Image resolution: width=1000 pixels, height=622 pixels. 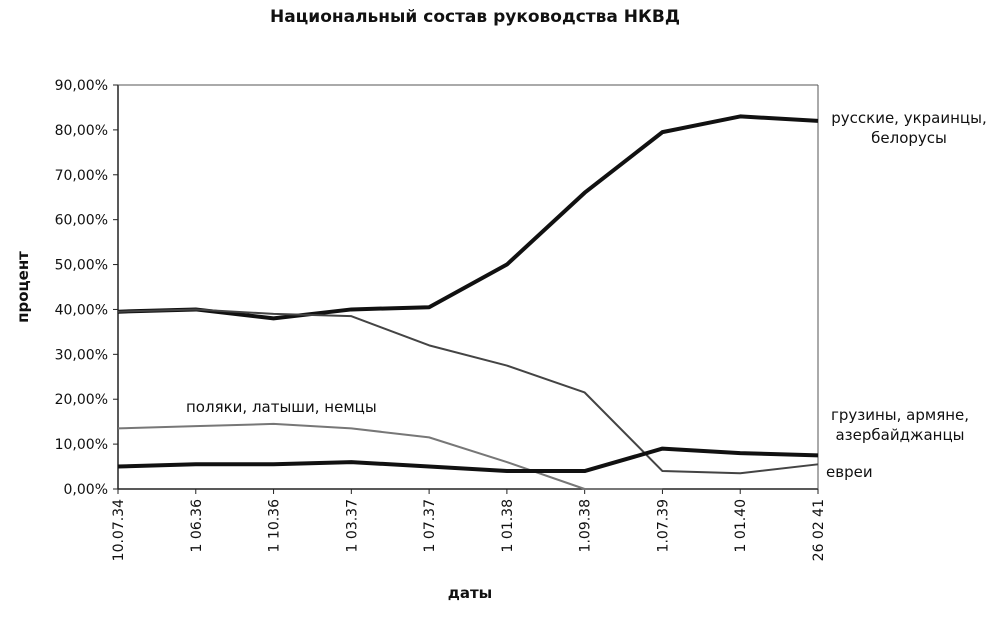 What do you see at coordinates (586, 525) in the screenshot?
I see `x-tick-label: 1.09.38` at bounding box center [586, 525].